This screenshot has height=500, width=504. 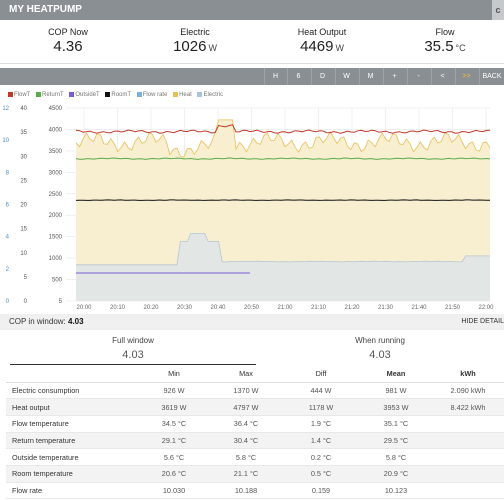 I want to click on stat-flow: Flow 35.5 °C, so click(x=445, y=41).